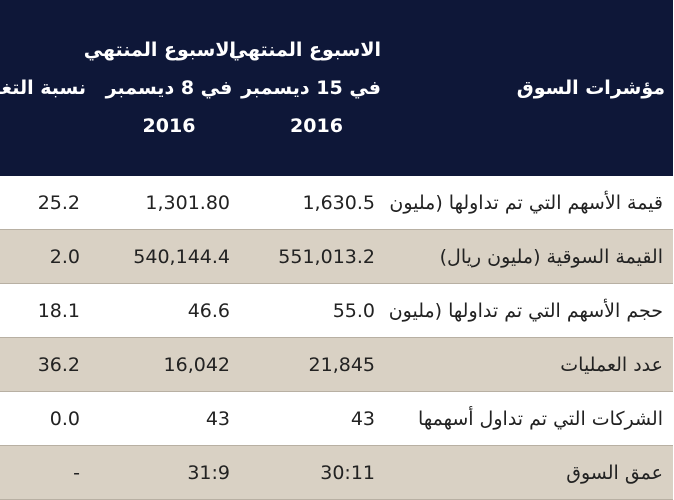 The image size is (674, 500). Describe the element at coordinates (532, 472) in the screenshot. I see `indicator-cell: عمق السوق` at that location.